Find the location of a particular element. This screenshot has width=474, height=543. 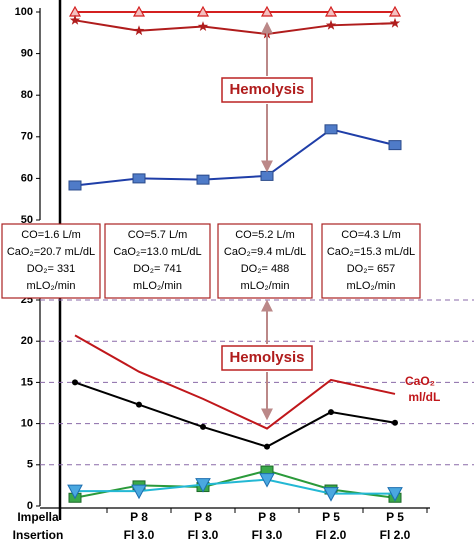

info-text: CO=1.6 L/m is located at coordinates (51, 235).